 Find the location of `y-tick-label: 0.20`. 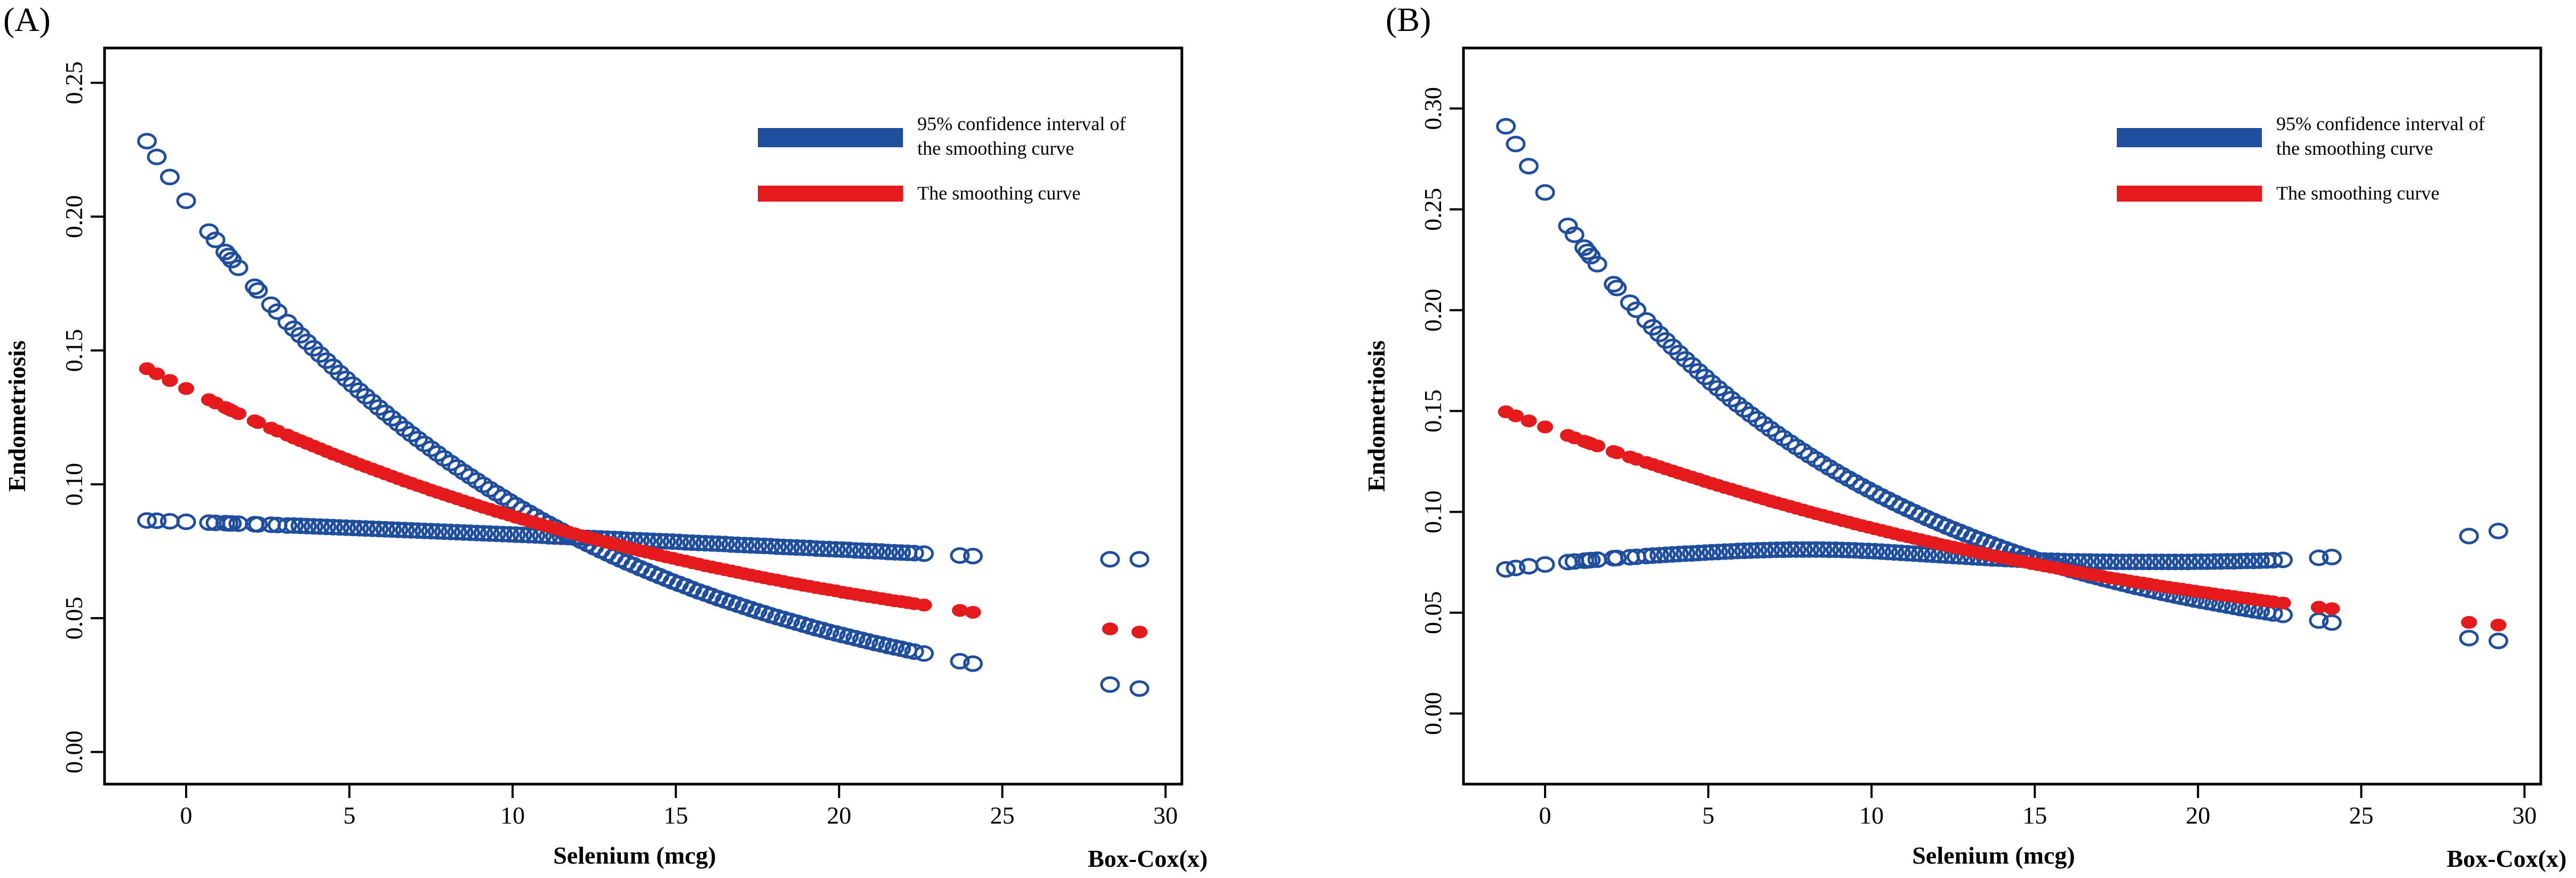

y-tick-label: 0.20 is located at coordinates (73, 217).